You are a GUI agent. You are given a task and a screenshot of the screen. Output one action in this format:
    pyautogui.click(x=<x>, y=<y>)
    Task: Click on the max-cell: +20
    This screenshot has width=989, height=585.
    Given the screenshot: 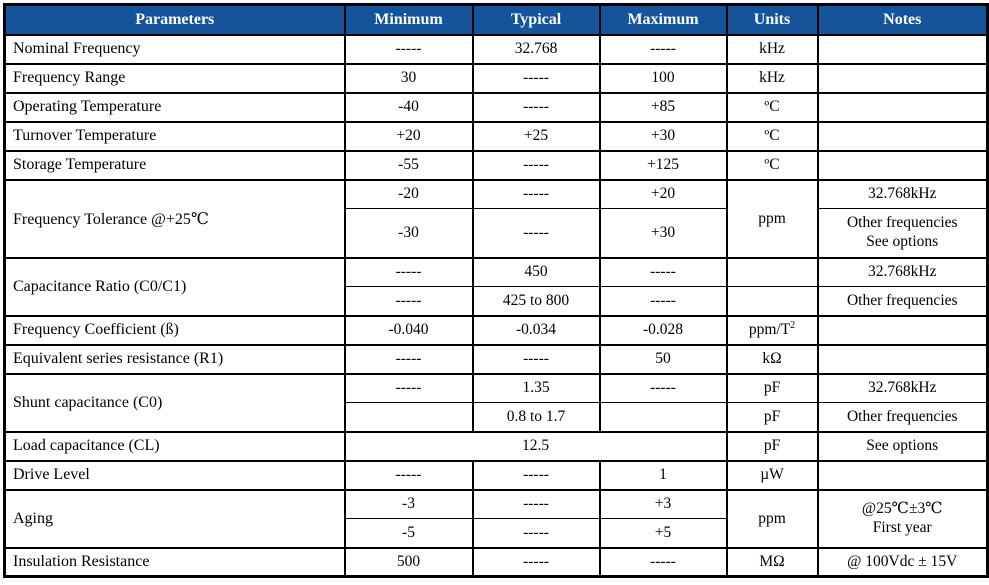 What is the action you would take?
    pyautogui.click(x=663, y=193)
    